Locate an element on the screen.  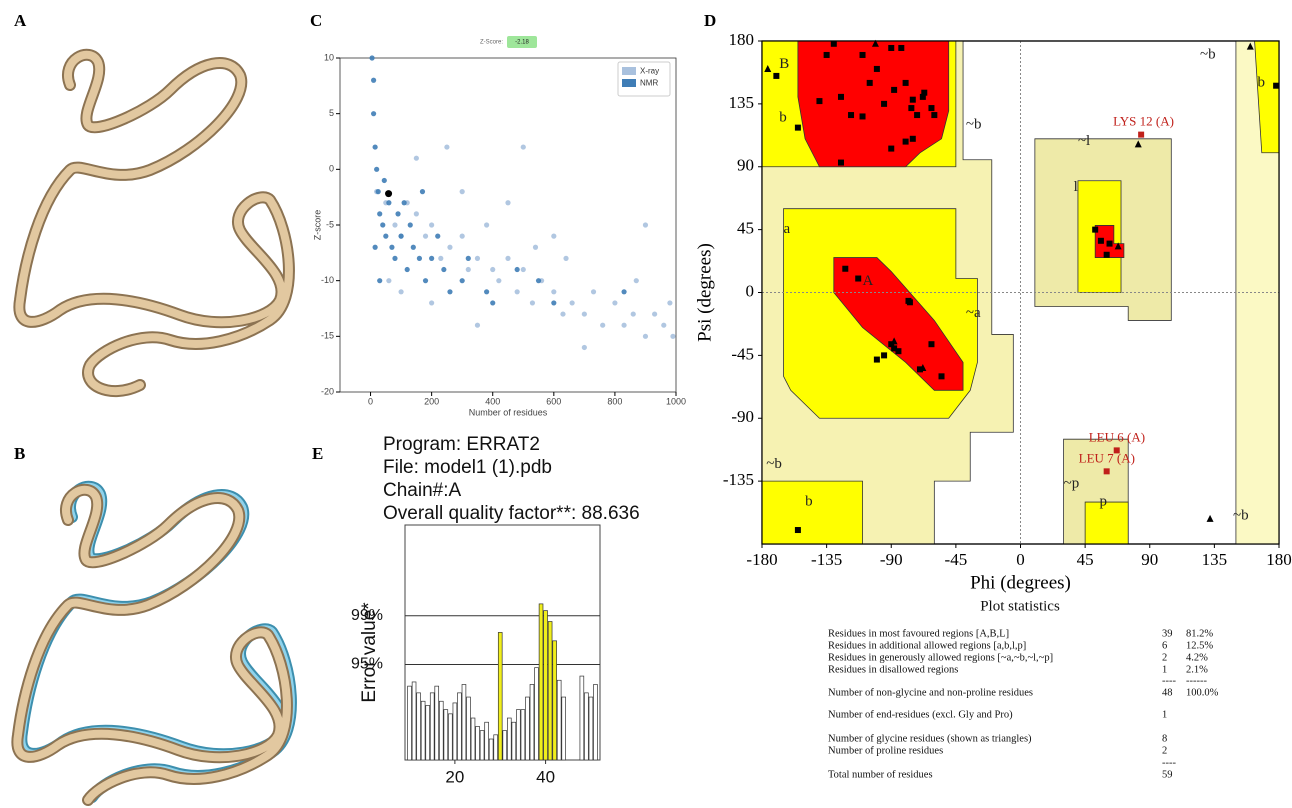
panel-label: A is located at coordinates (20, 20).